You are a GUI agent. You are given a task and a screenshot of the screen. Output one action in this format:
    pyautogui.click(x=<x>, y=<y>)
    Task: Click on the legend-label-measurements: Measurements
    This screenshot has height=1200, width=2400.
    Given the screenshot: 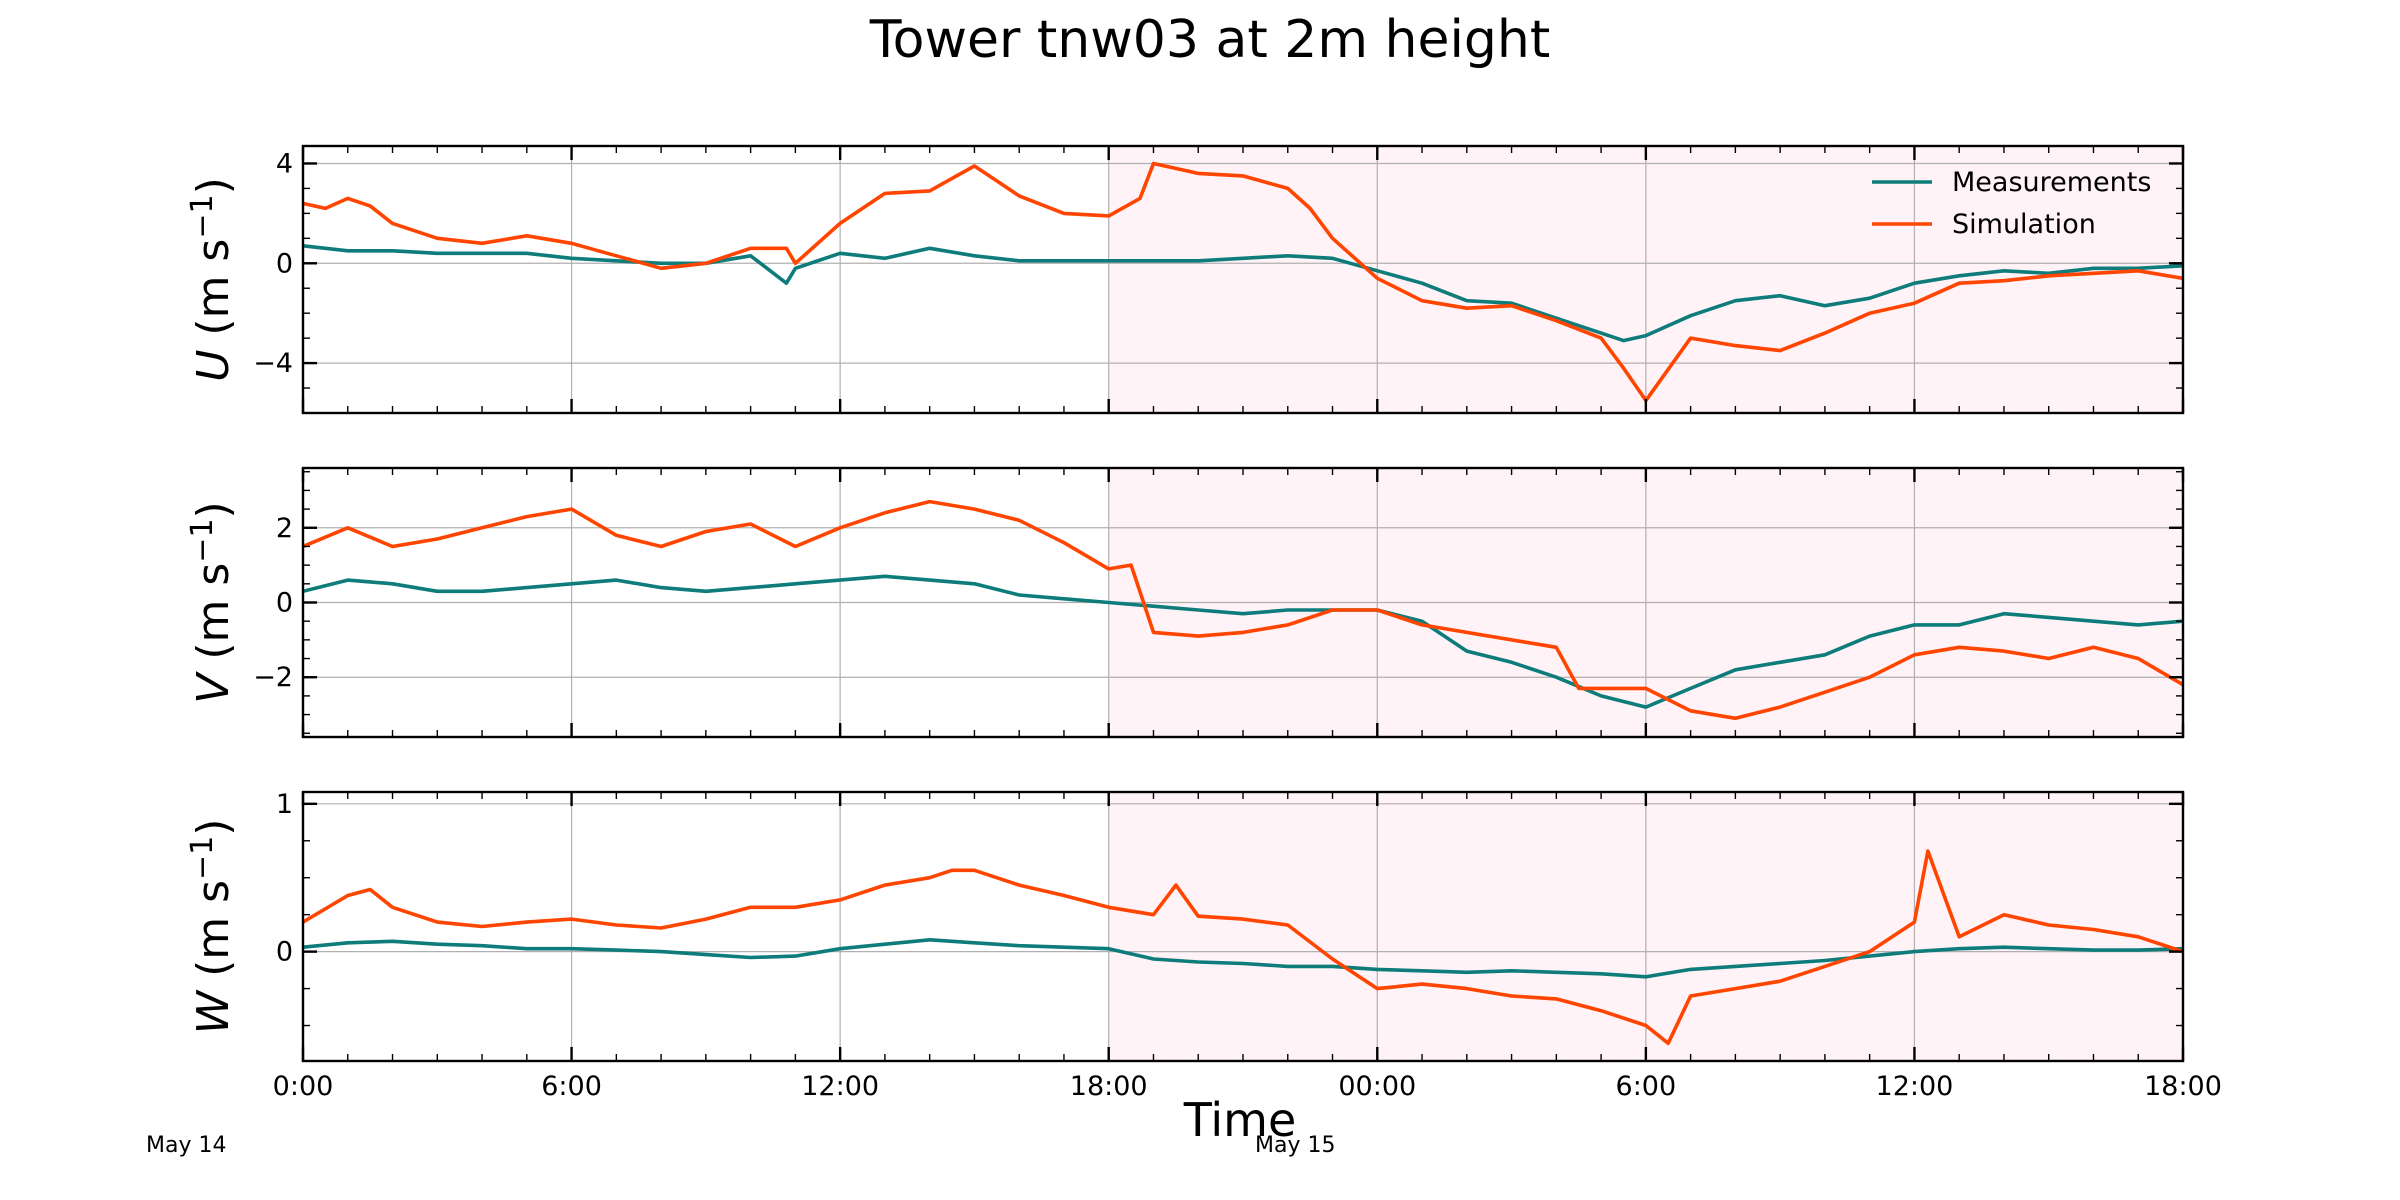 What is the action you would take?
    pyautogui.click(x=2051, y=182)
    